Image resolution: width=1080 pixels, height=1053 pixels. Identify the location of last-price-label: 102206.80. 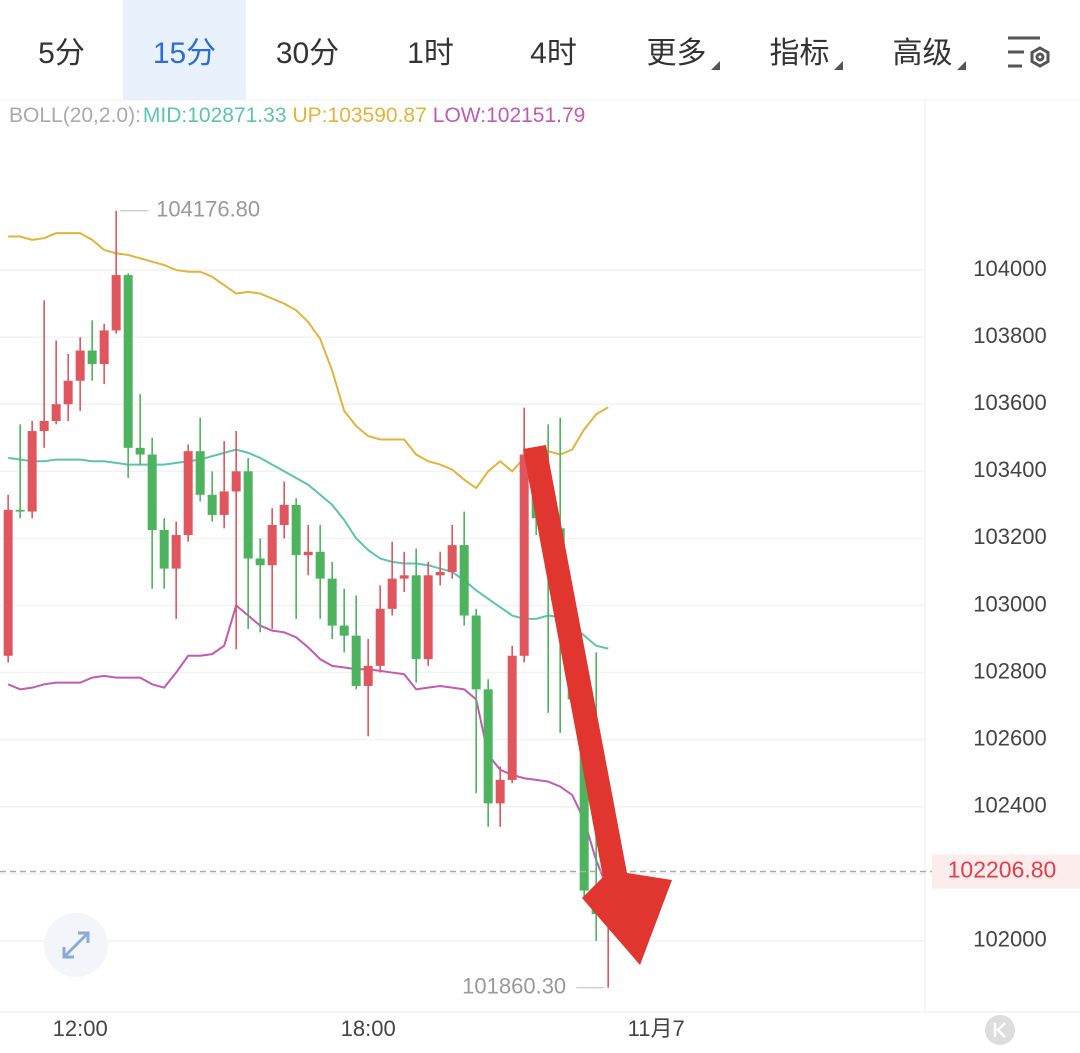
(1002, 870).